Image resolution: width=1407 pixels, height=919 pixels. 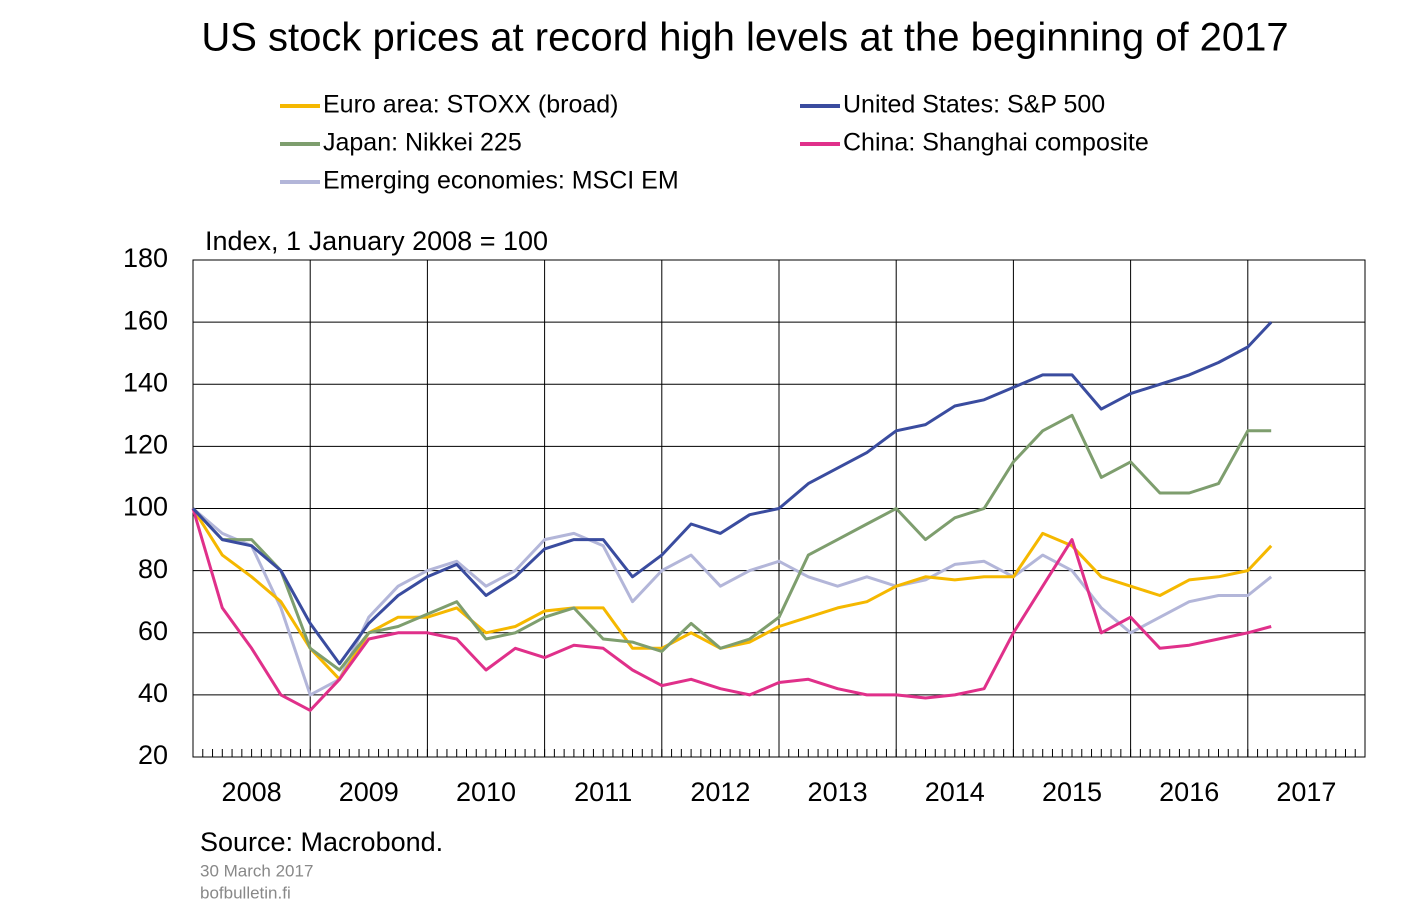 What do you see at coordinates (1072, 792) in the screenshot?
I see `x-tick-label: 2015` at bounding box center [1072, 792].